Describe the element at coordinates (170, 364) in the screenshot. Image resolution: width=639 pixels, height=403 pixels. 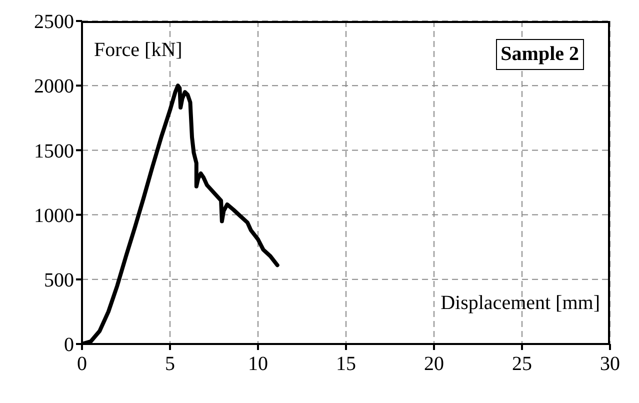
I see `x-tick-label: 5` at that location.